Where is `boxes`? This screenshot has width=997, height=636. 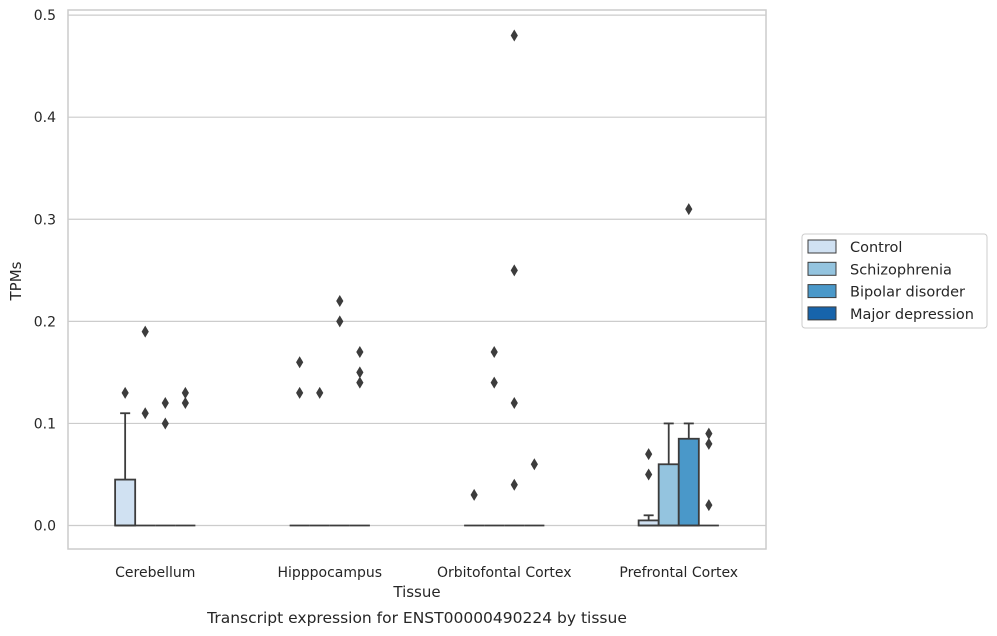
boxes is located at coordinates (416, 469).